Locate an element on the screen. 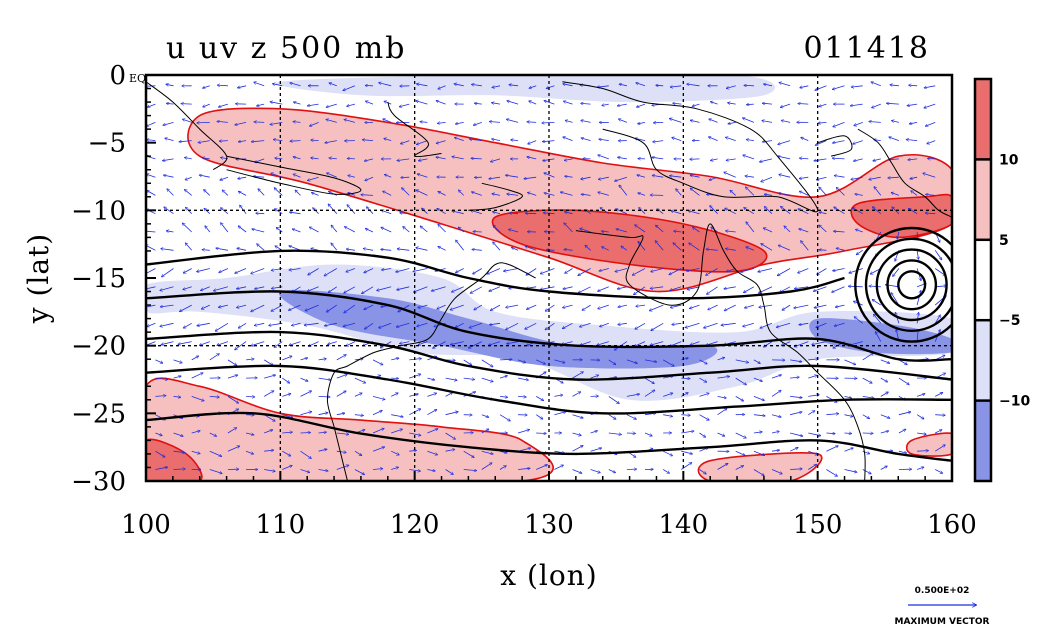  colorbar-label: 5 is located at coordinates (1004, 241).